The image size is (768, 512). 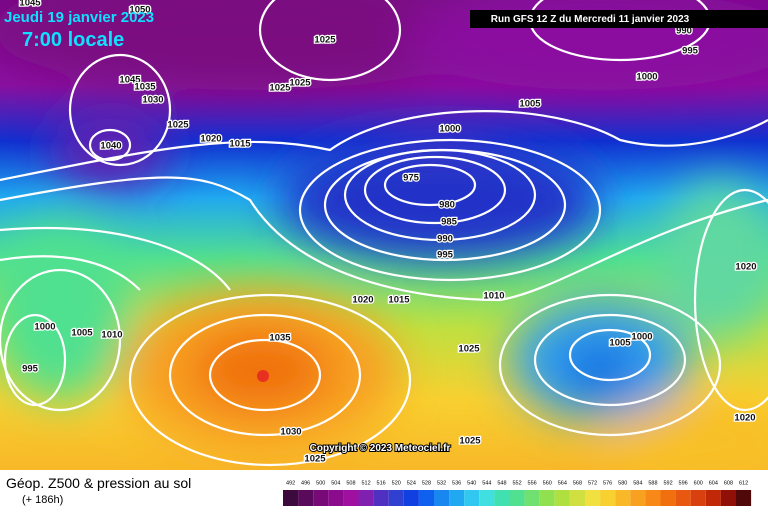 What do you see at coordinates (743, 483) in the screenshot?
I see `scale-label: 612` at bounding box center [743, 483].